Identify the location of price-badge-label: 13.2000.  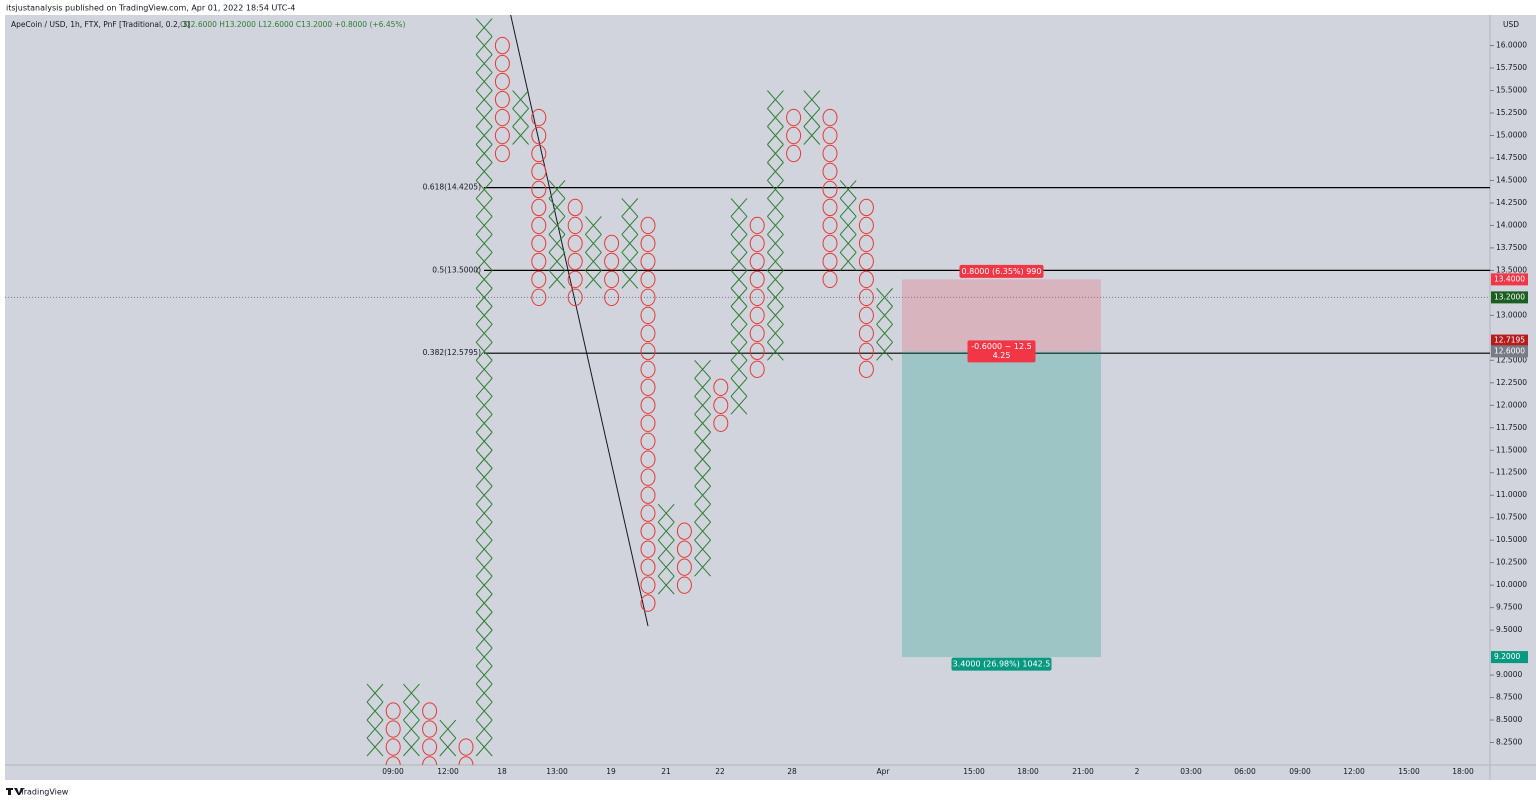
(1509, 296).